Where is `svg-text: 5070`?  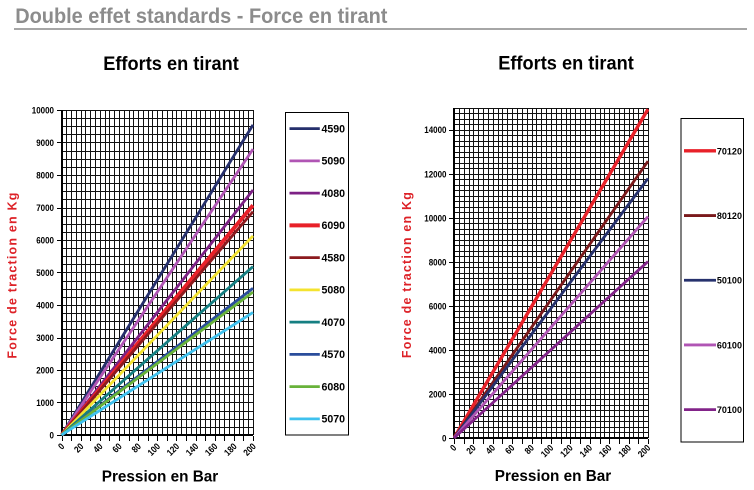
svg-text: 5070 is located at coordinates (334, 420).